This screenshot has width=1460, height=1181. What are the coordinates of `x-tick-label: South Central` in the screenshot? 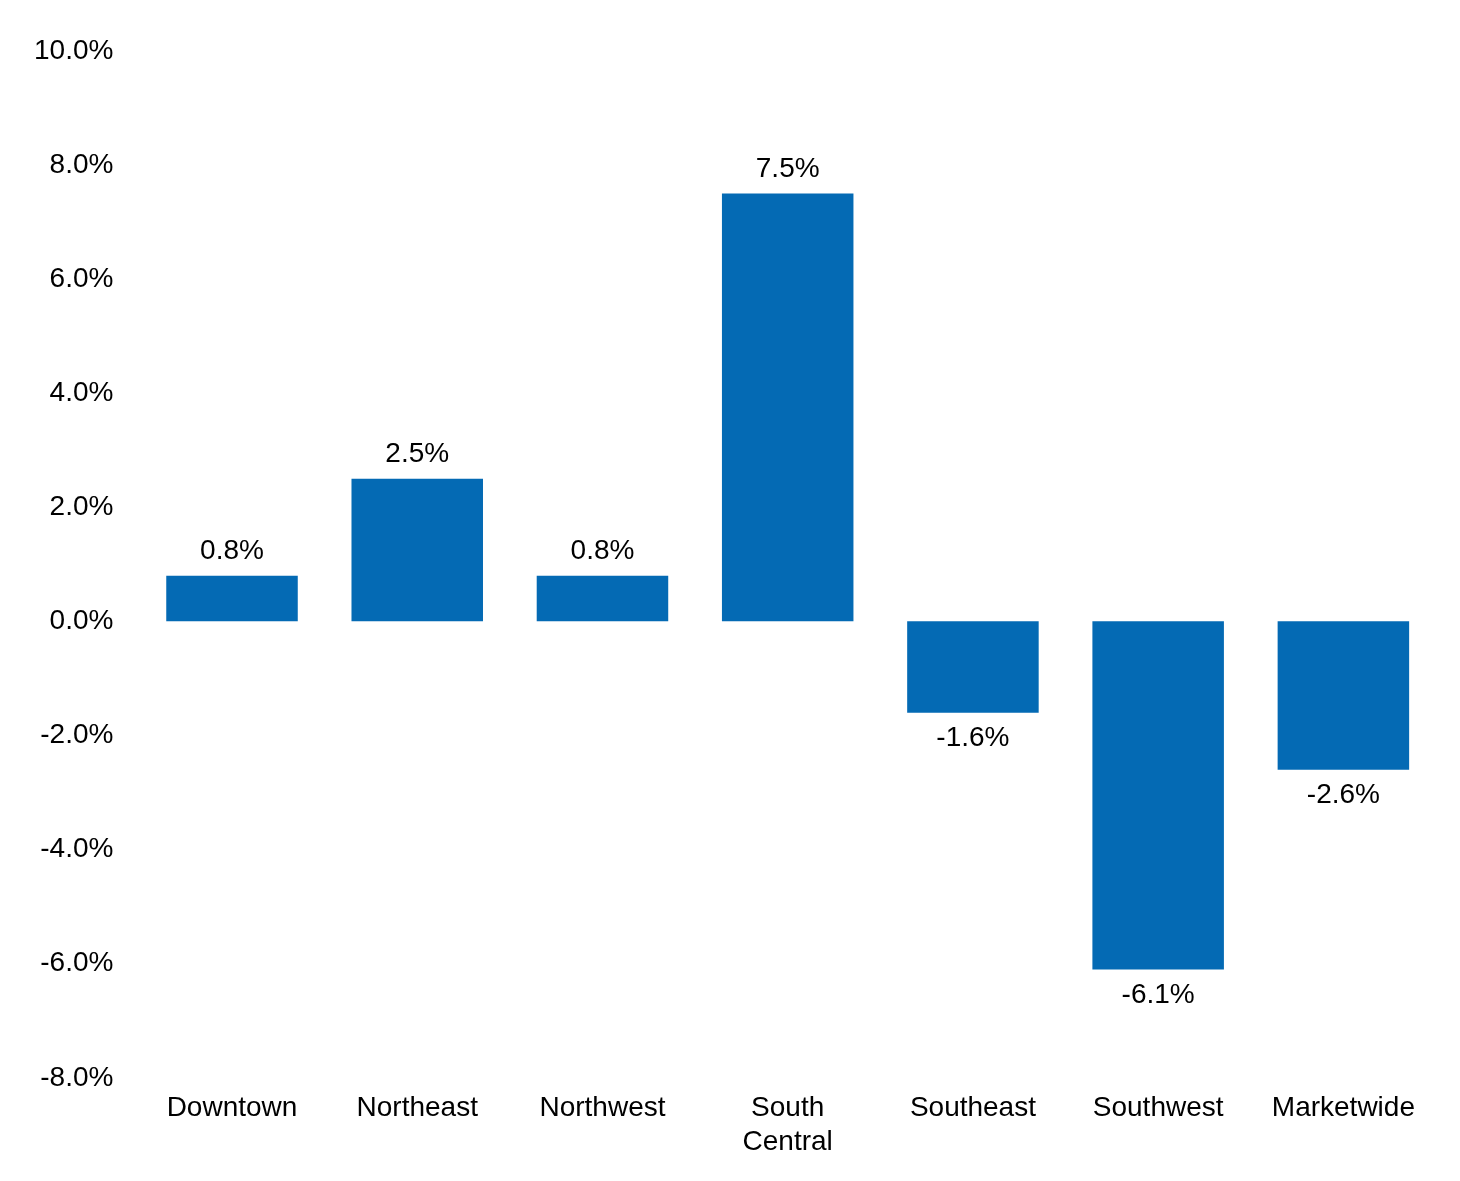 It's located at (787, 1123).